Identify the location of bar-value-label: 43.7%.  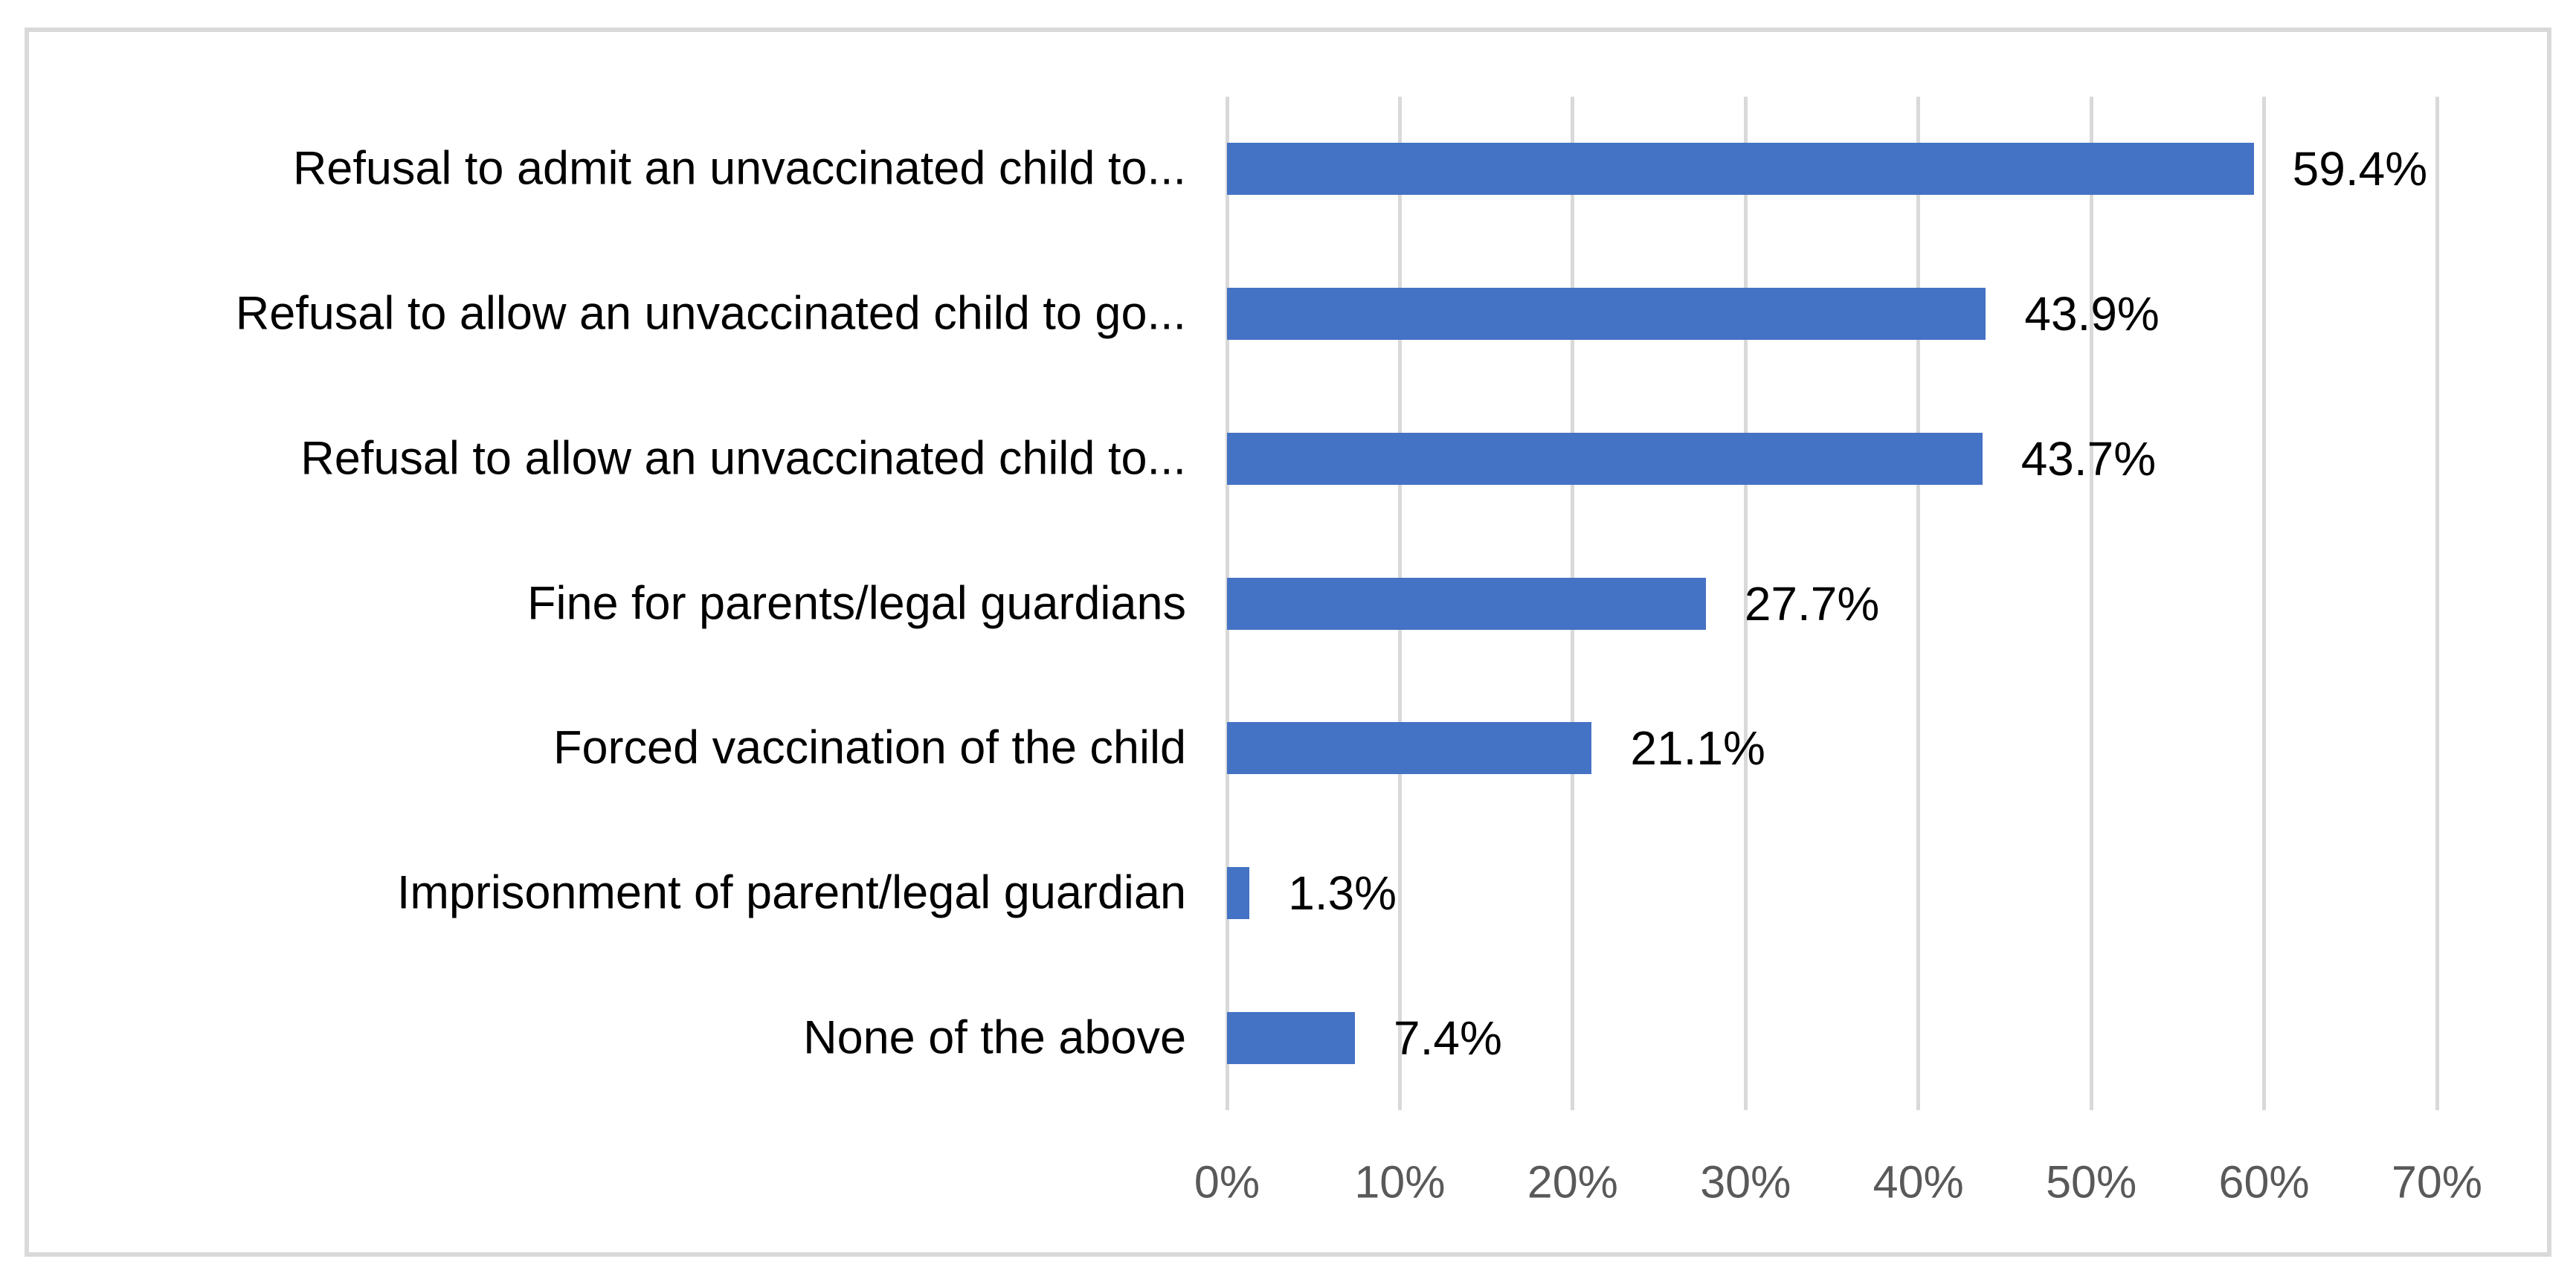
(2088, 459).